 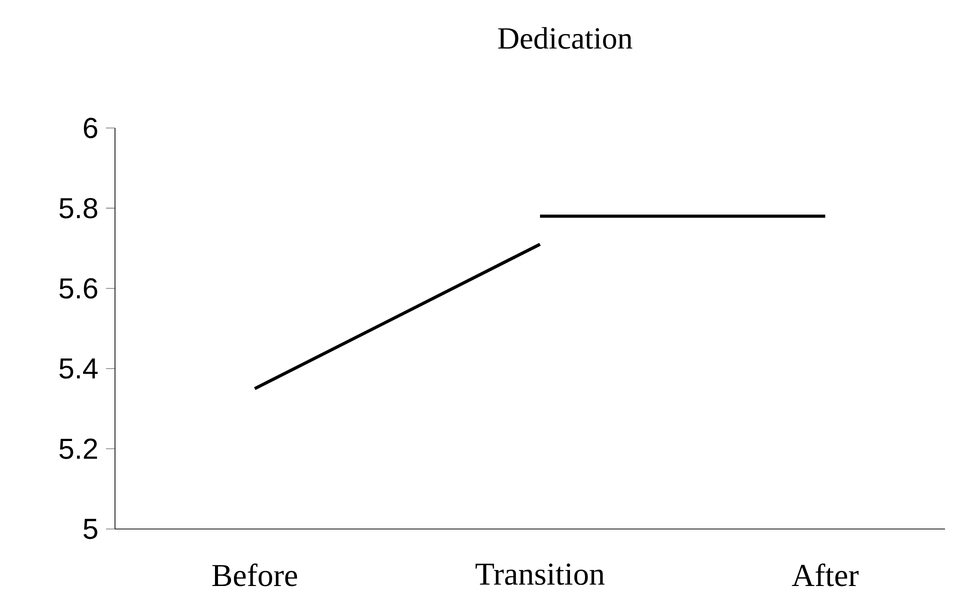 I want to click on chart-title: Dedication, so click(x=565, y=38).